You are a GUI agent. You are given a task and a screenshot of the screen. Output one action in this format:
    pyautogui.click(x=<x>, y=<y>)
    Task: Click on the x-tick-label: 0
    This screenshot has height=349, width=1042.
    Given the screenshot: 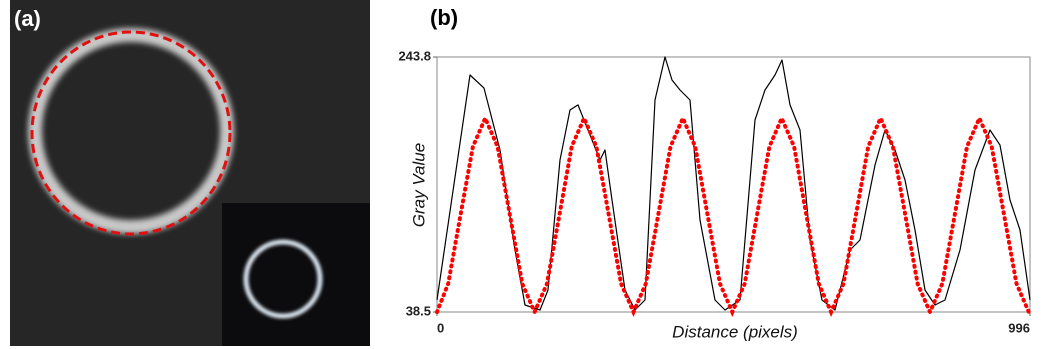 What is the action you would take?
    pyautogui.click(x=440, y=327)
    